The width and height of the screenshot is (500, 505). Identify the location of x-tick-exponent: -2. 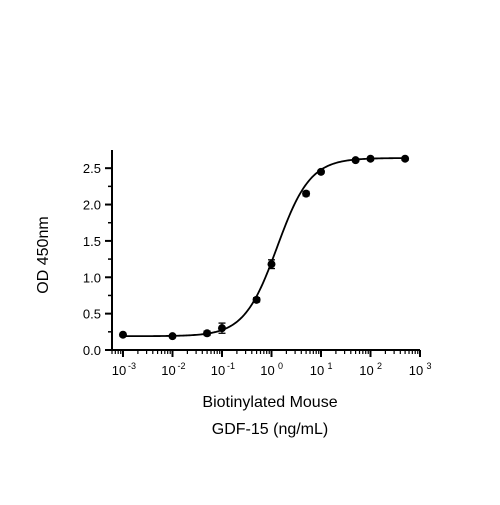
(181, 366).